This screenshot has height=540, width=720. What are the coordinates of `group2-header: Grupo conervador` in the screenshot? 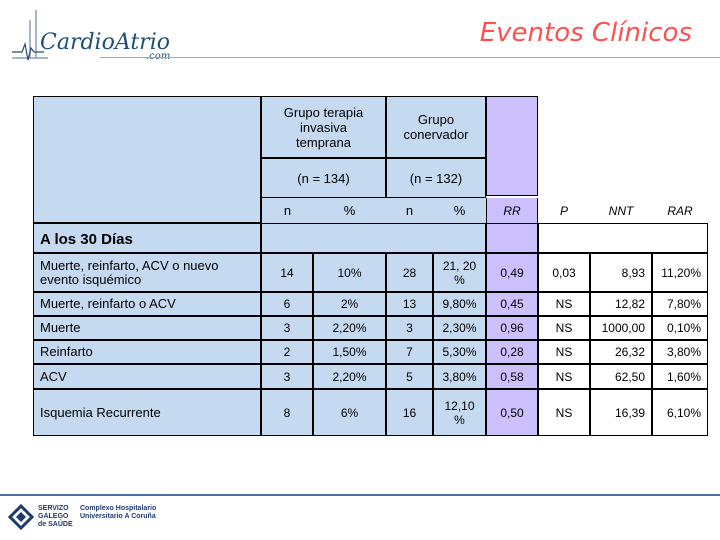 It's located at (436, 127).